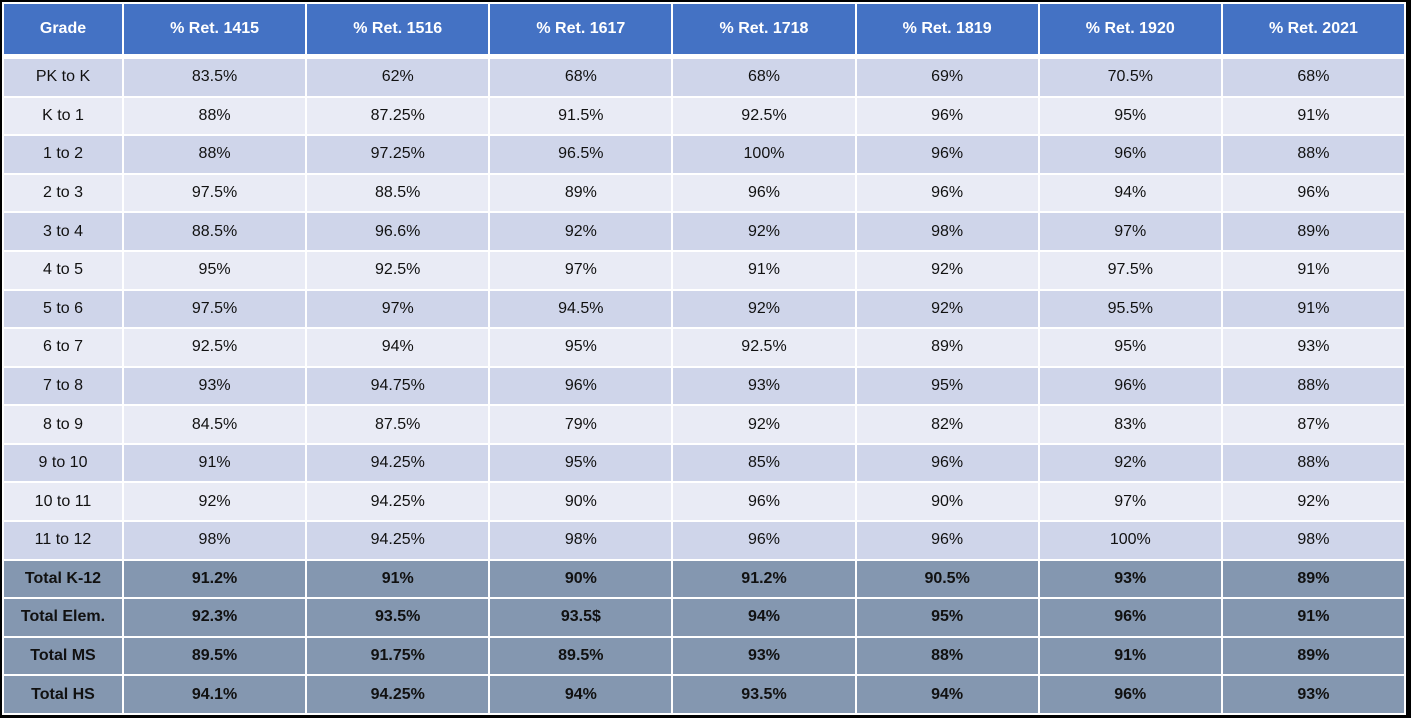 The width and height of the screenshot is (1411, 718). What do you see at coordinates (581, 694) in the screenshot?
I see `total-value-cell: 94%` at bounding box center [581, 694].